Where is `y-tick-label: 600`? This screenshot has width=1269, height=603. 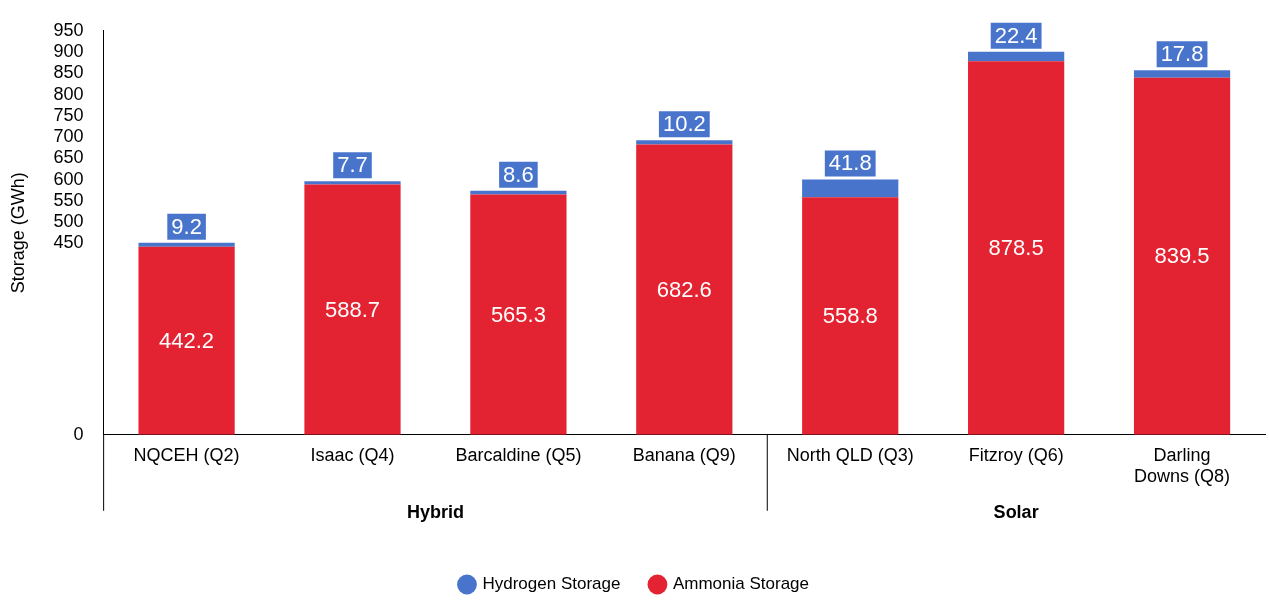 y-tick-label: 600 is located at coordinates (68, 178).